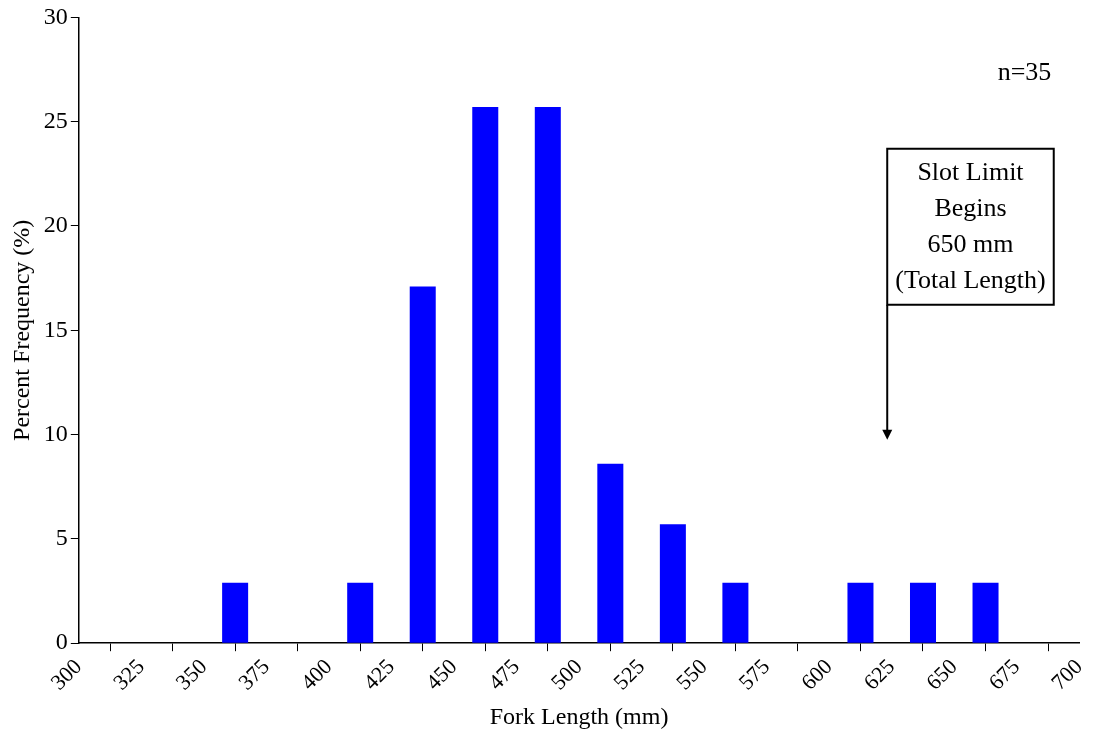  I want to click on y-tick-label: 5, so click(61, 537).